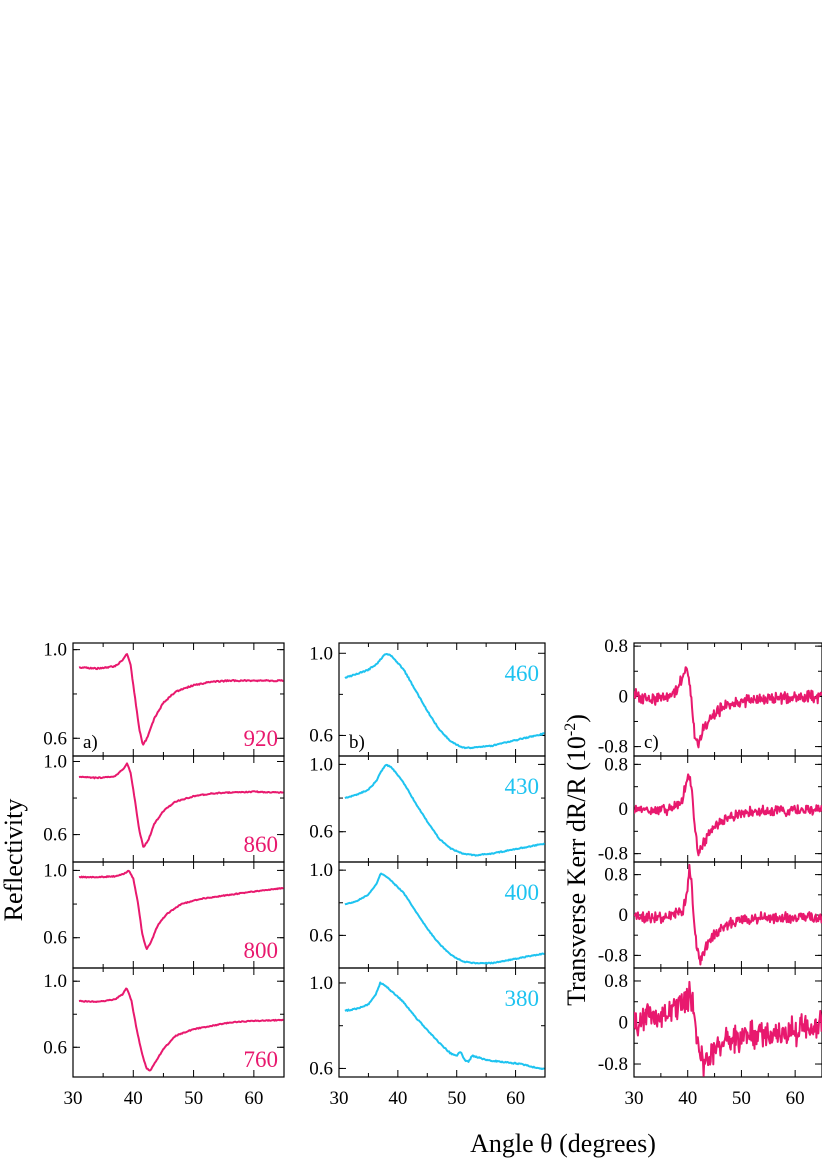  I want to click on panel-a-3: 1.0 0.6 800, so click(164, 914).